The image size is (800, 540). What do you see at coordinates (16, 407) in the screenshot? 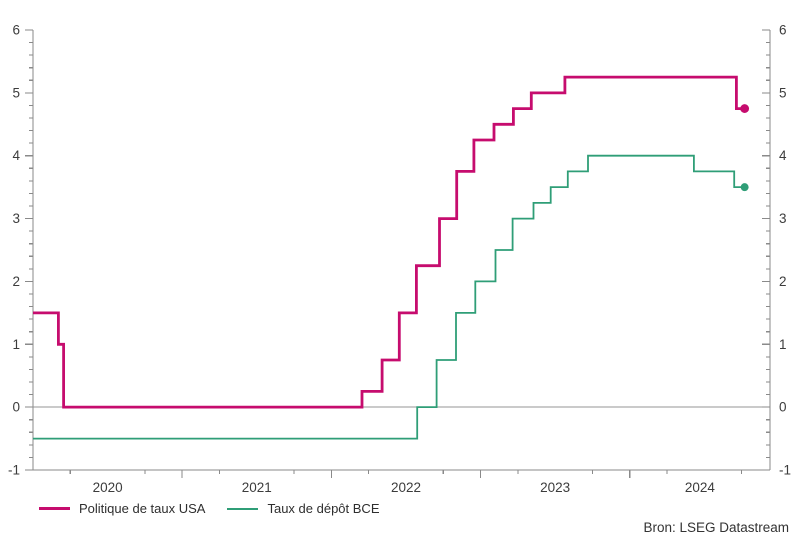
I see `left-axis-label: 0` at bounding box center [16, 407].